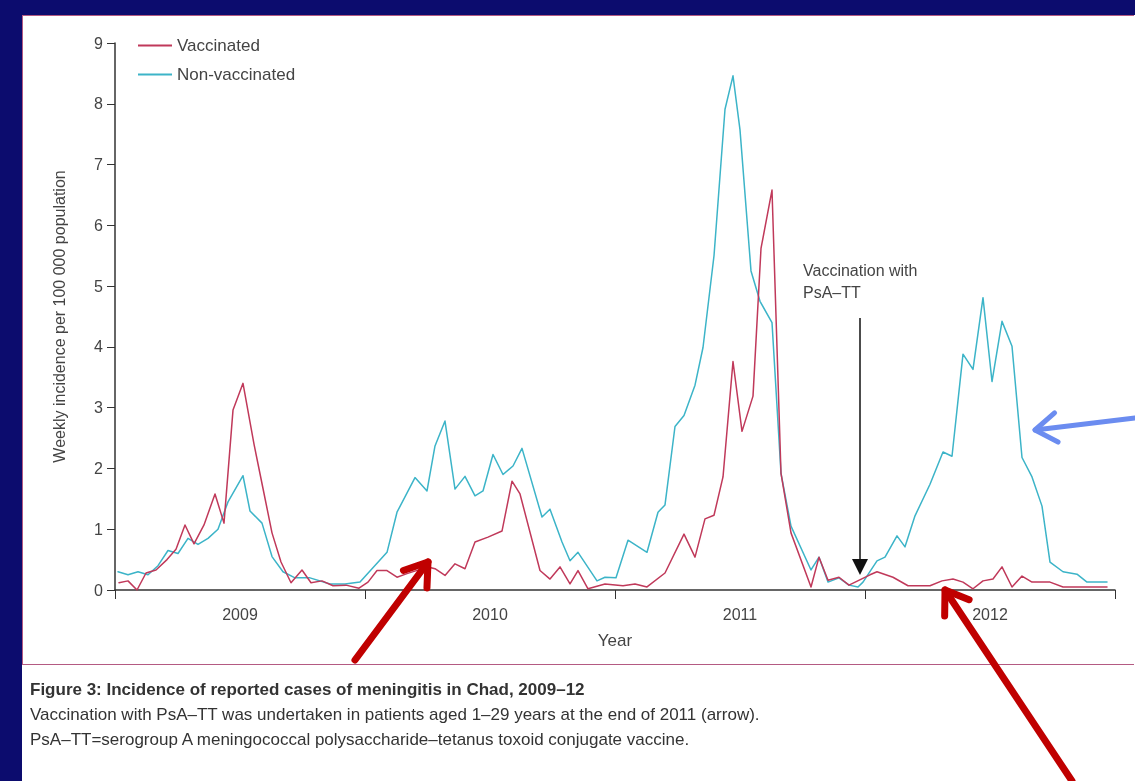  Describe the element at coordinates (99, 286) in the screenshot. I see `y-tick-label: 5` at that location.